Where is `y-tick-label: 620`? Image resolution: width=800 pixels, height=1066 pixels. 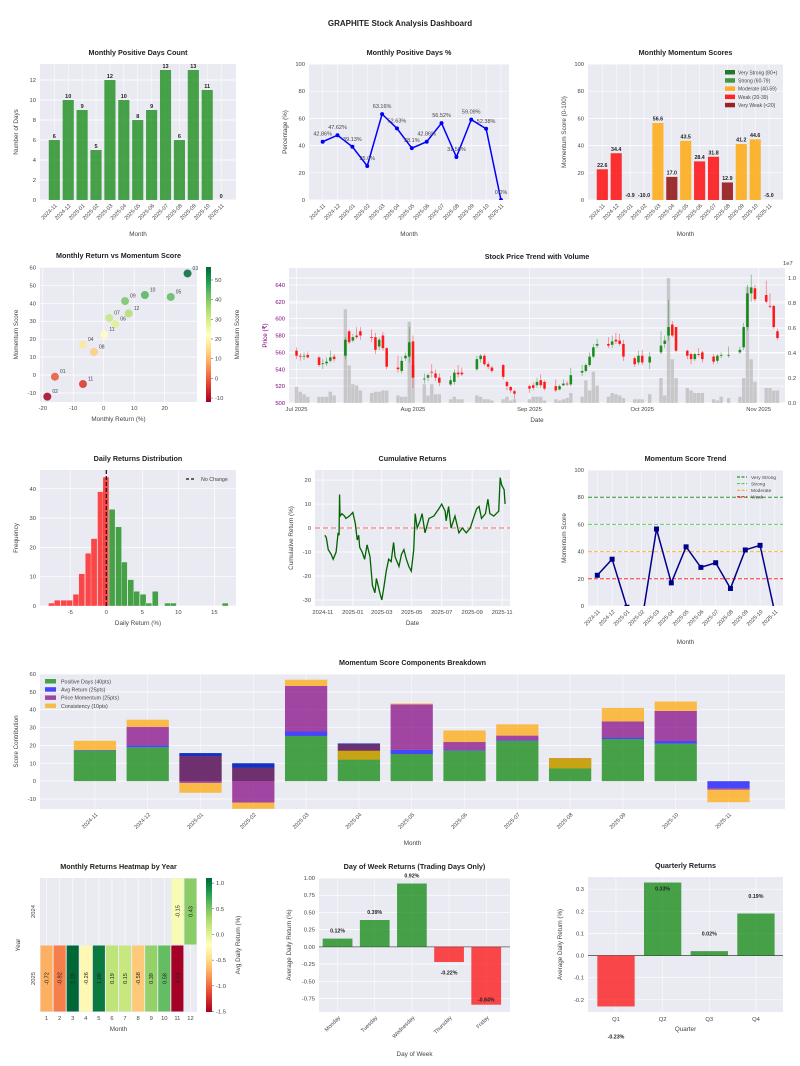 y-tick-label: 620 is located at coordinates (280, 303).